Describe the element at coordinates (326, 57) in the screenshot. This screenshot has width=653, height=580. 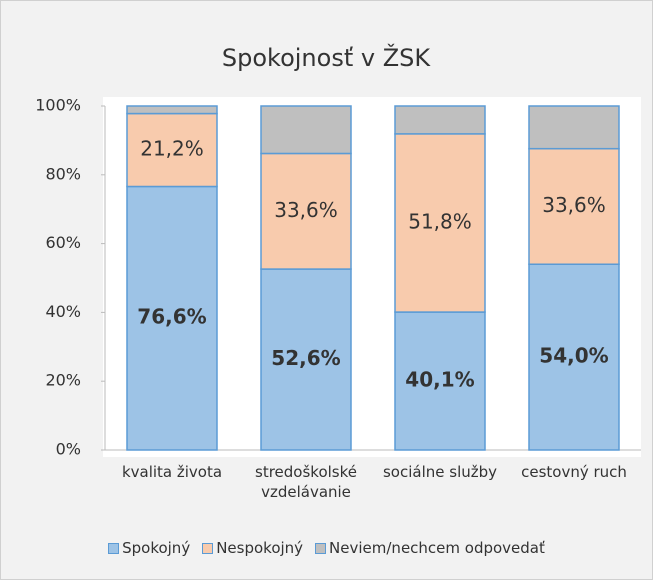
I see `chart-title: Spokojnosť v ŽSK` at that location.